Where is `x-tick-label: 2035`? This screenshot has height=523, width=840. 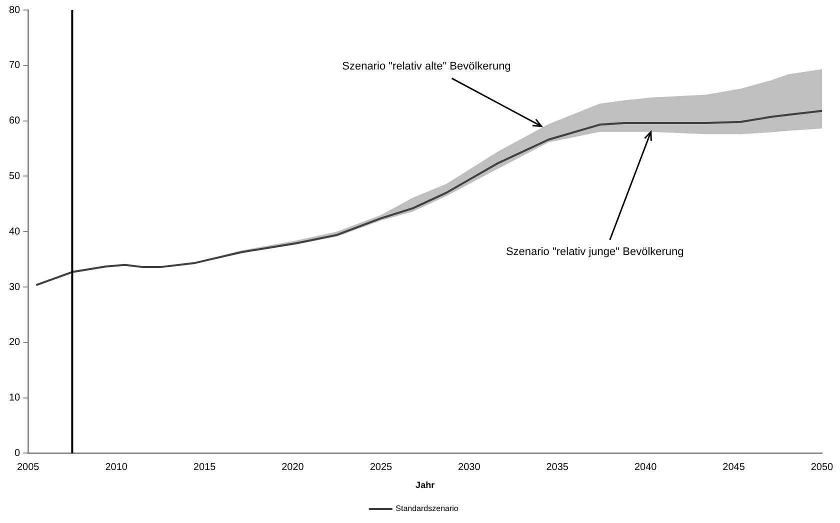 x-tick-label: 2035 is located at coordinates (557, 467).